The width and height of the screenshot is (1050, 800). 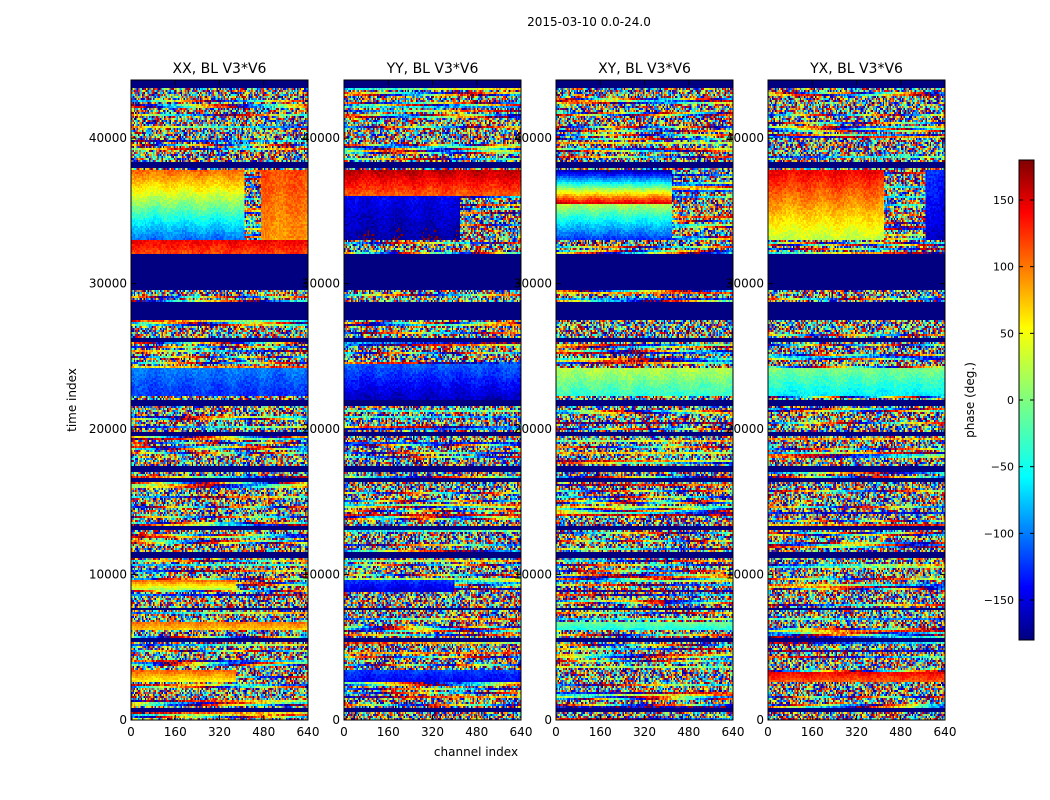 What do you see at coordinates (1010, 400) in the screenshot?
I see `colorbar-tick-label: 0` at bounding box center [1010, 400].